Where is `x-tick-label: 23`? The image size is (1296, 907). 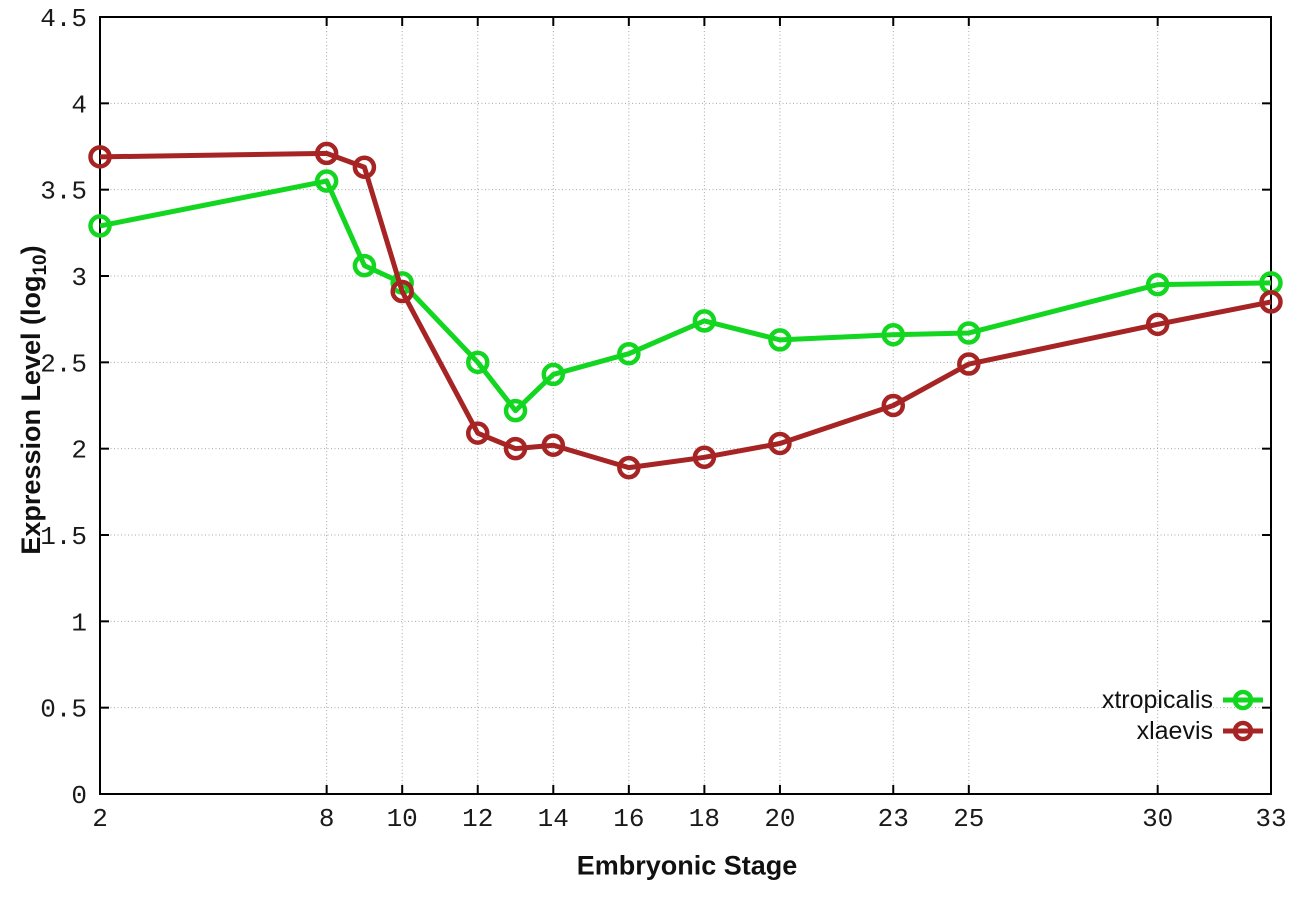
x-tick-label: 23 is located at coordinates (893, 819).